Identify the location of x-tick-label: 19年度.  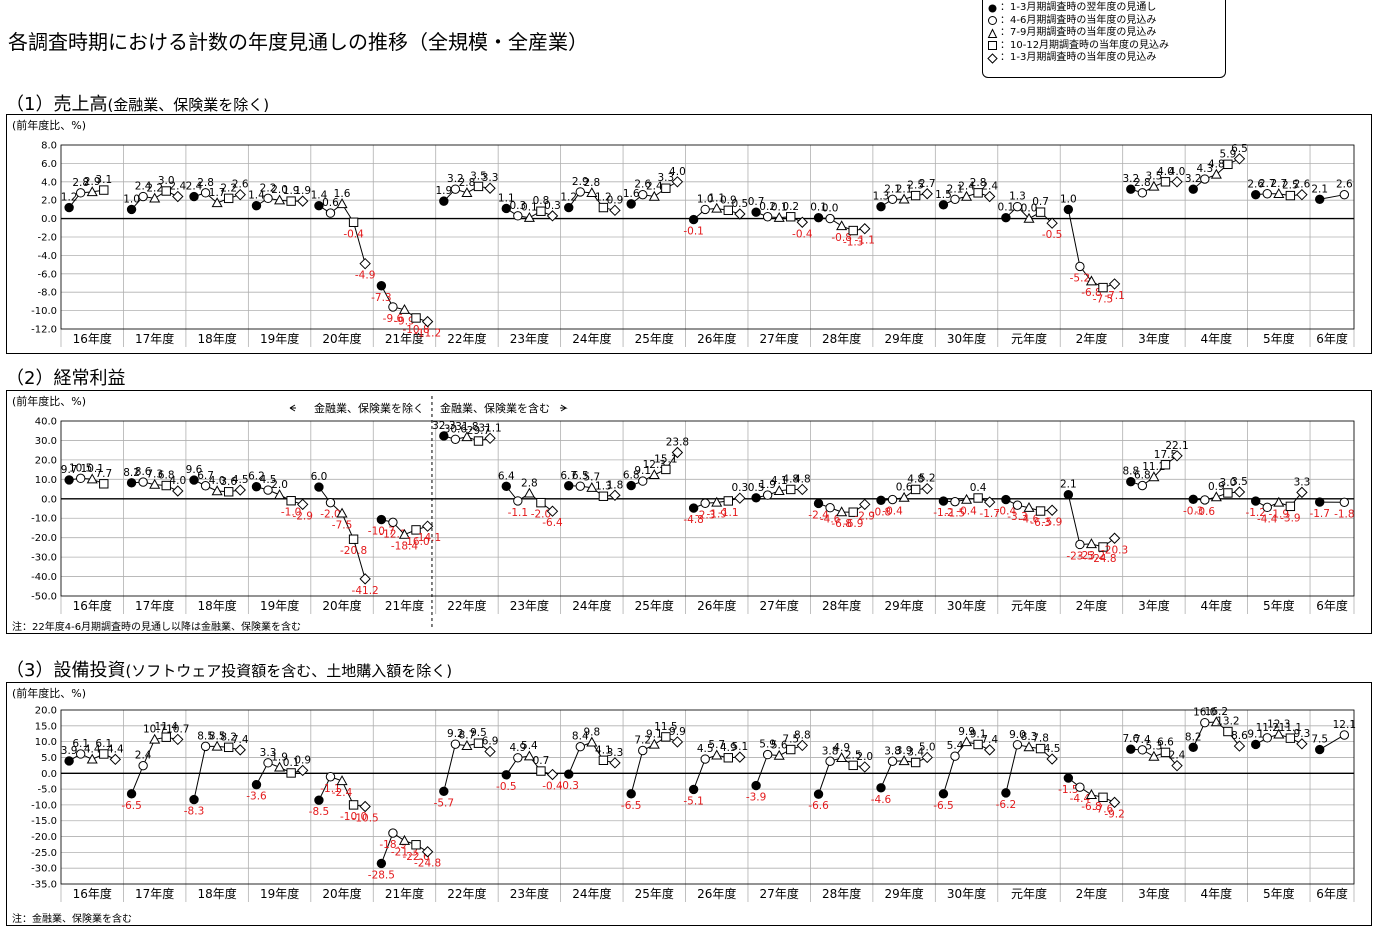
(279, 893).